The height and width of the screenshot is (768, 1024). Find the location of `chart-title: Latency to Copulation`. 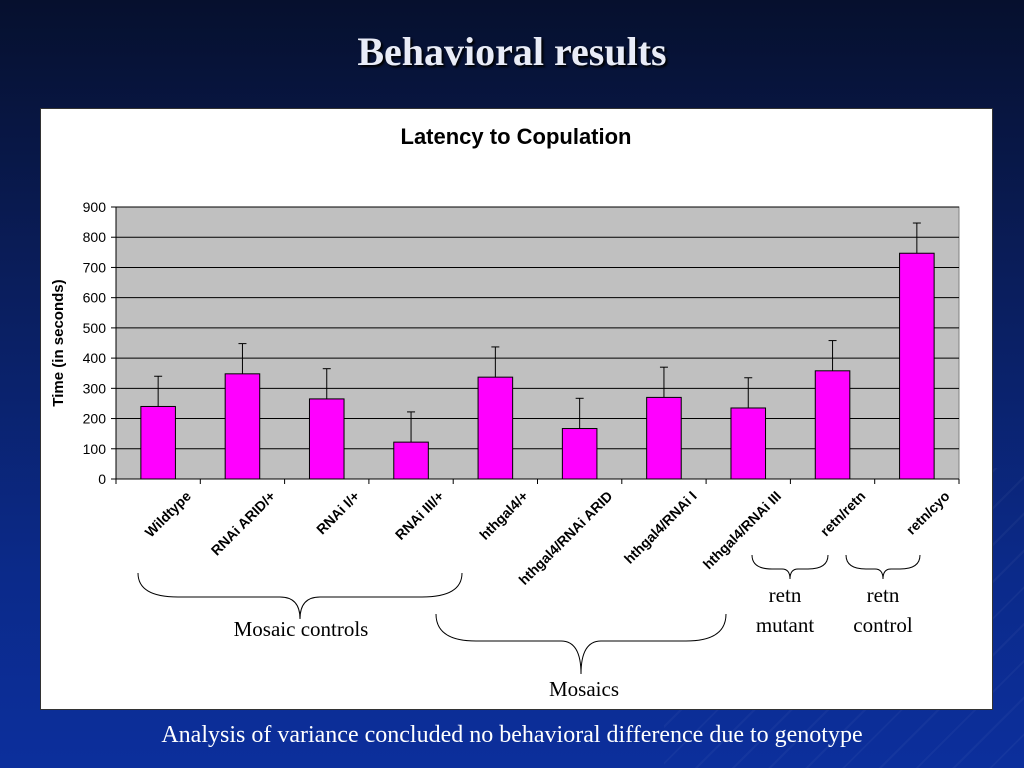

chart-title: Latency to Copulation is located at coordinates (516, 136).